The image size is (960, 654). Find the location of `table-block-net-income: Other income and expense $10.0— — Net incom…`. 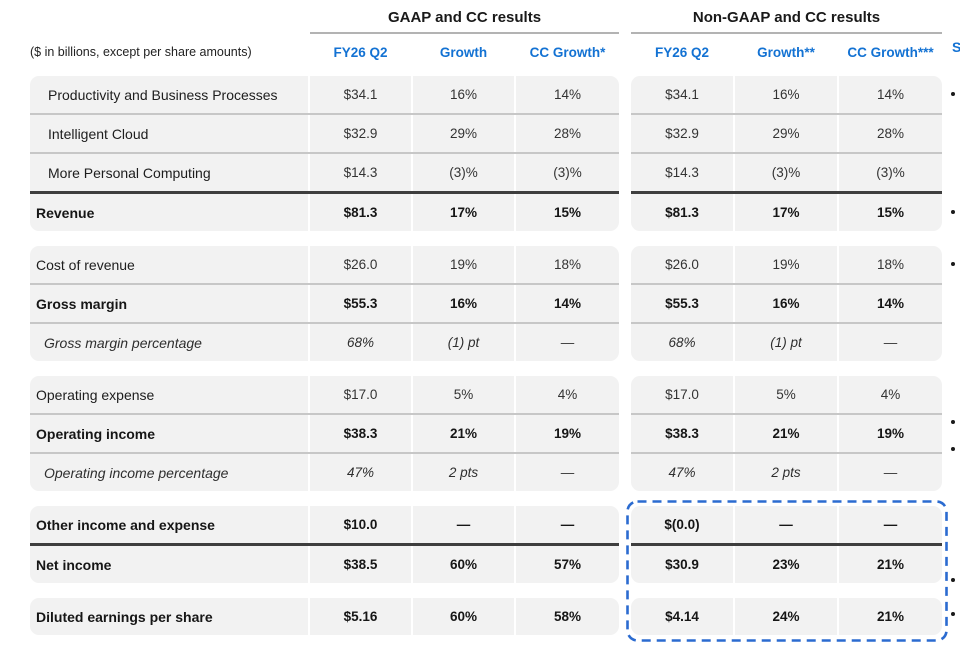

table-block-net-income: Other income and expense $10.0— — Net incom… is located at coordinates (486, 544).